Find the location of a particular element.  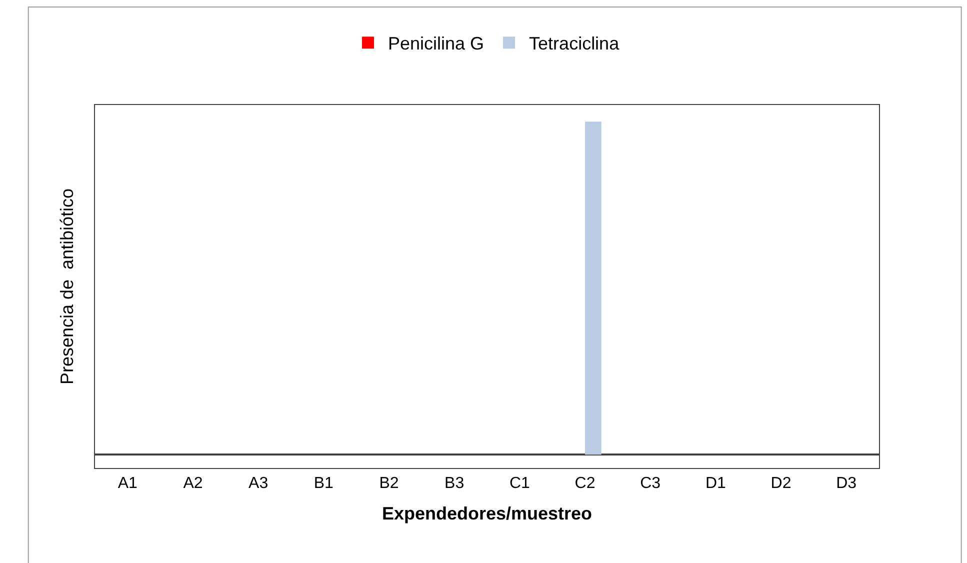

x-tick-label: B2 is located at coordinates (389, 483).